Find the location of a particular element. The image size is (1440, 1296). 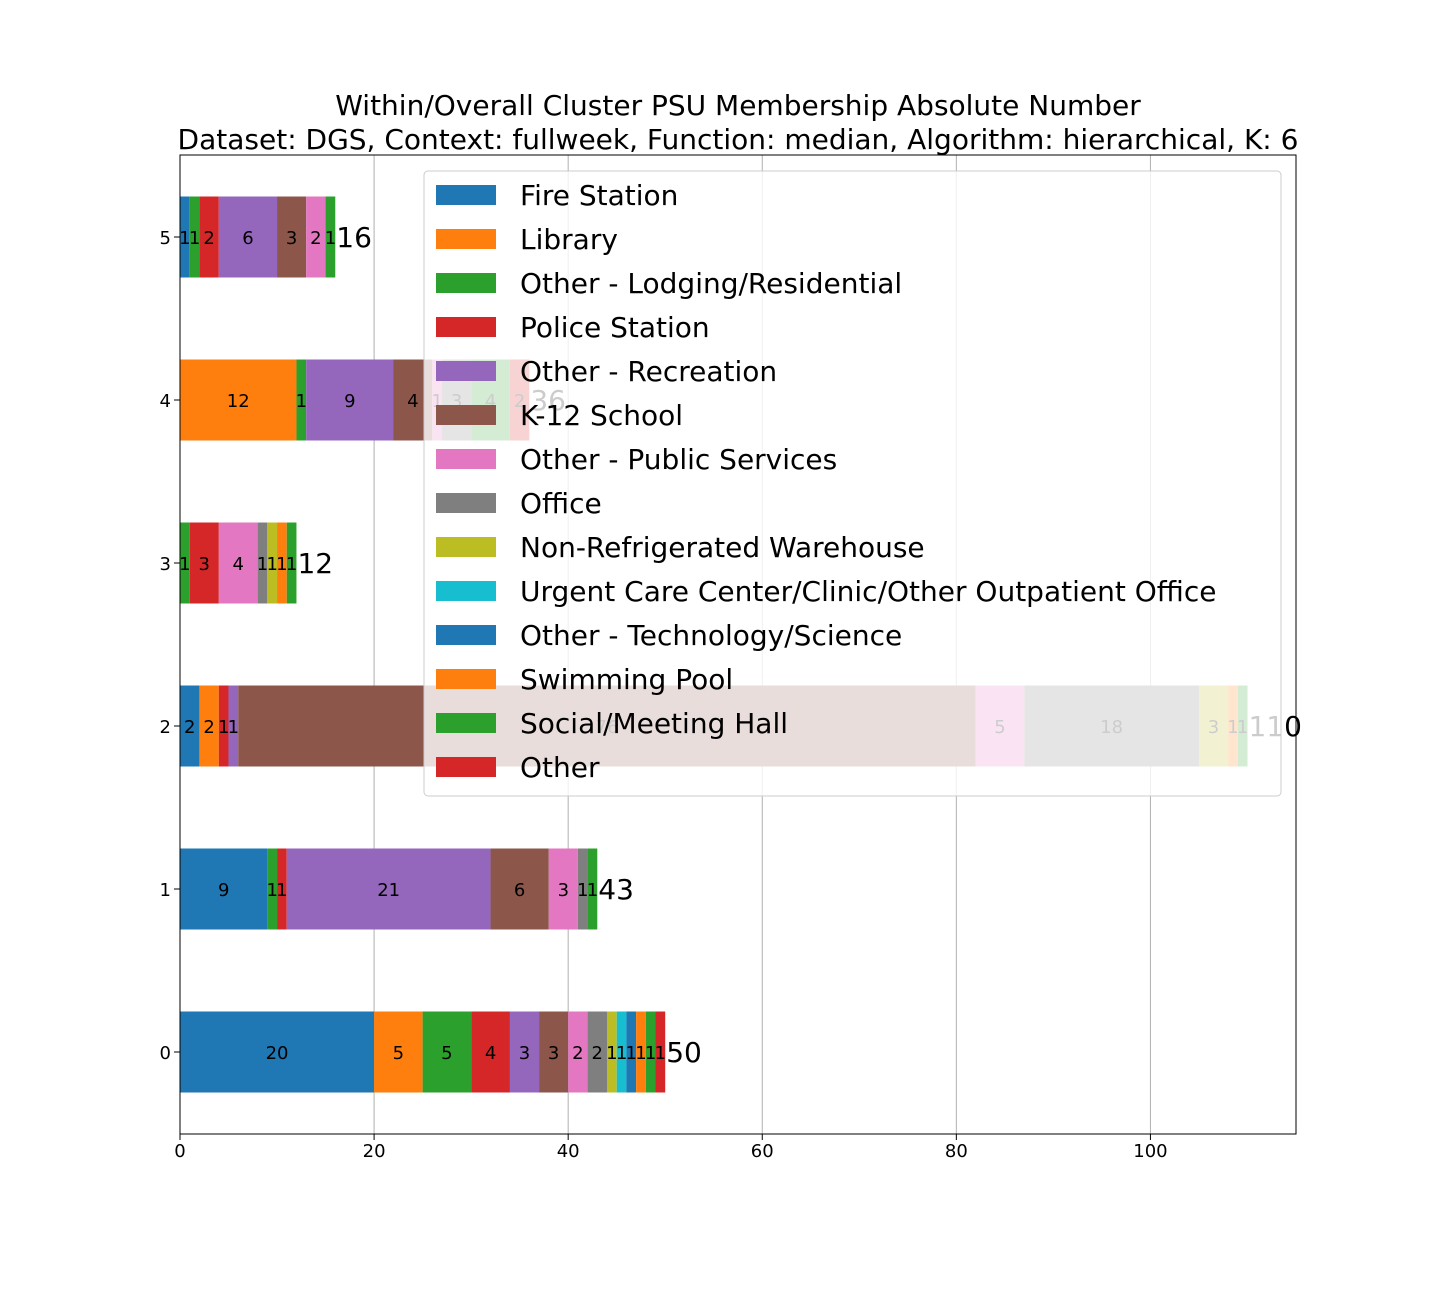

bar-total-label: 16 is located at coordinates (354, 237).